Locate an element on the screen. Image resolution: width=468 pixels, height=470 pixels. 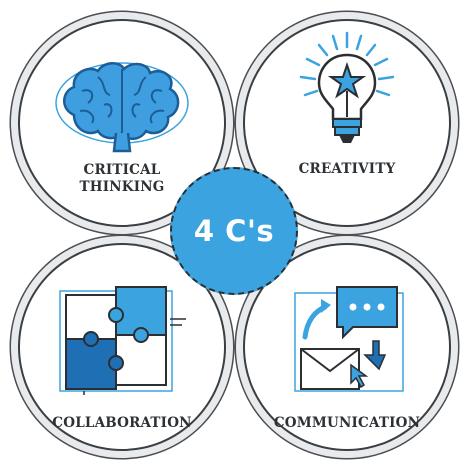
label-line: CREATIVITY is located at coordinates (347, 169).